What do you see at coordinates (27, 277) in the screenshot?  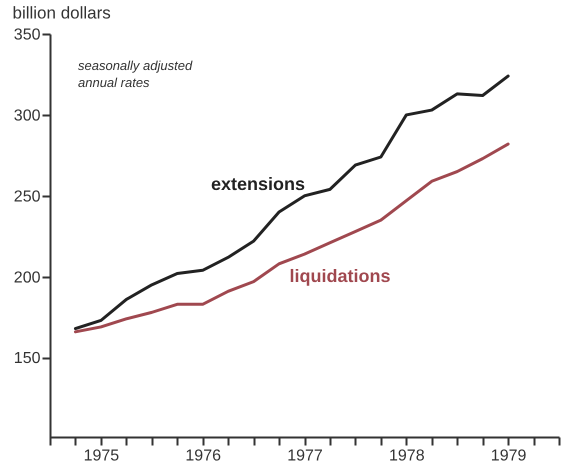 I see `y-tick-label: 200` at bounding box center [27, 277].